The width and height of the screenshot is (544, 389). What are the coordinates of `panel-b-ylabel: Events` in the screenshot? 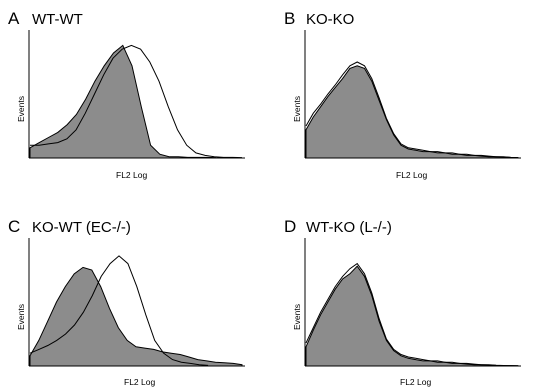 It's located at (297, 109).